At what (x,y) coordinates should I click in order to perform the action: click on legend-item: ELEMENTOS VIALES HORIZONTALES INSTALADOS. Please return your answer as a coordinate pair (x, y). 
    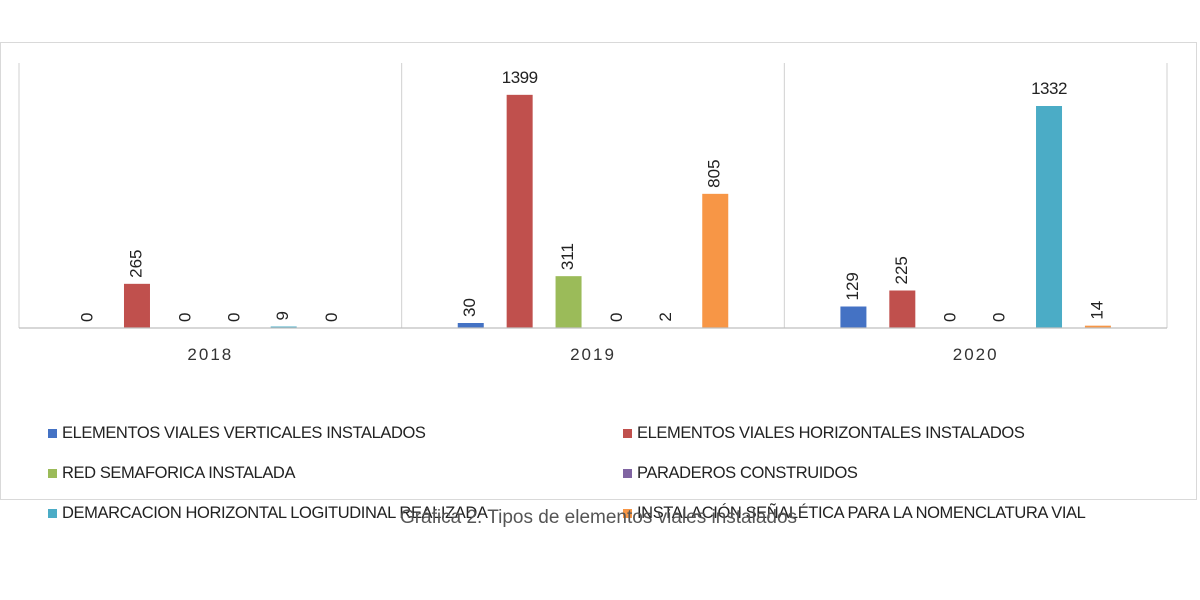
    Looking at the image, I should click on (824, 433).